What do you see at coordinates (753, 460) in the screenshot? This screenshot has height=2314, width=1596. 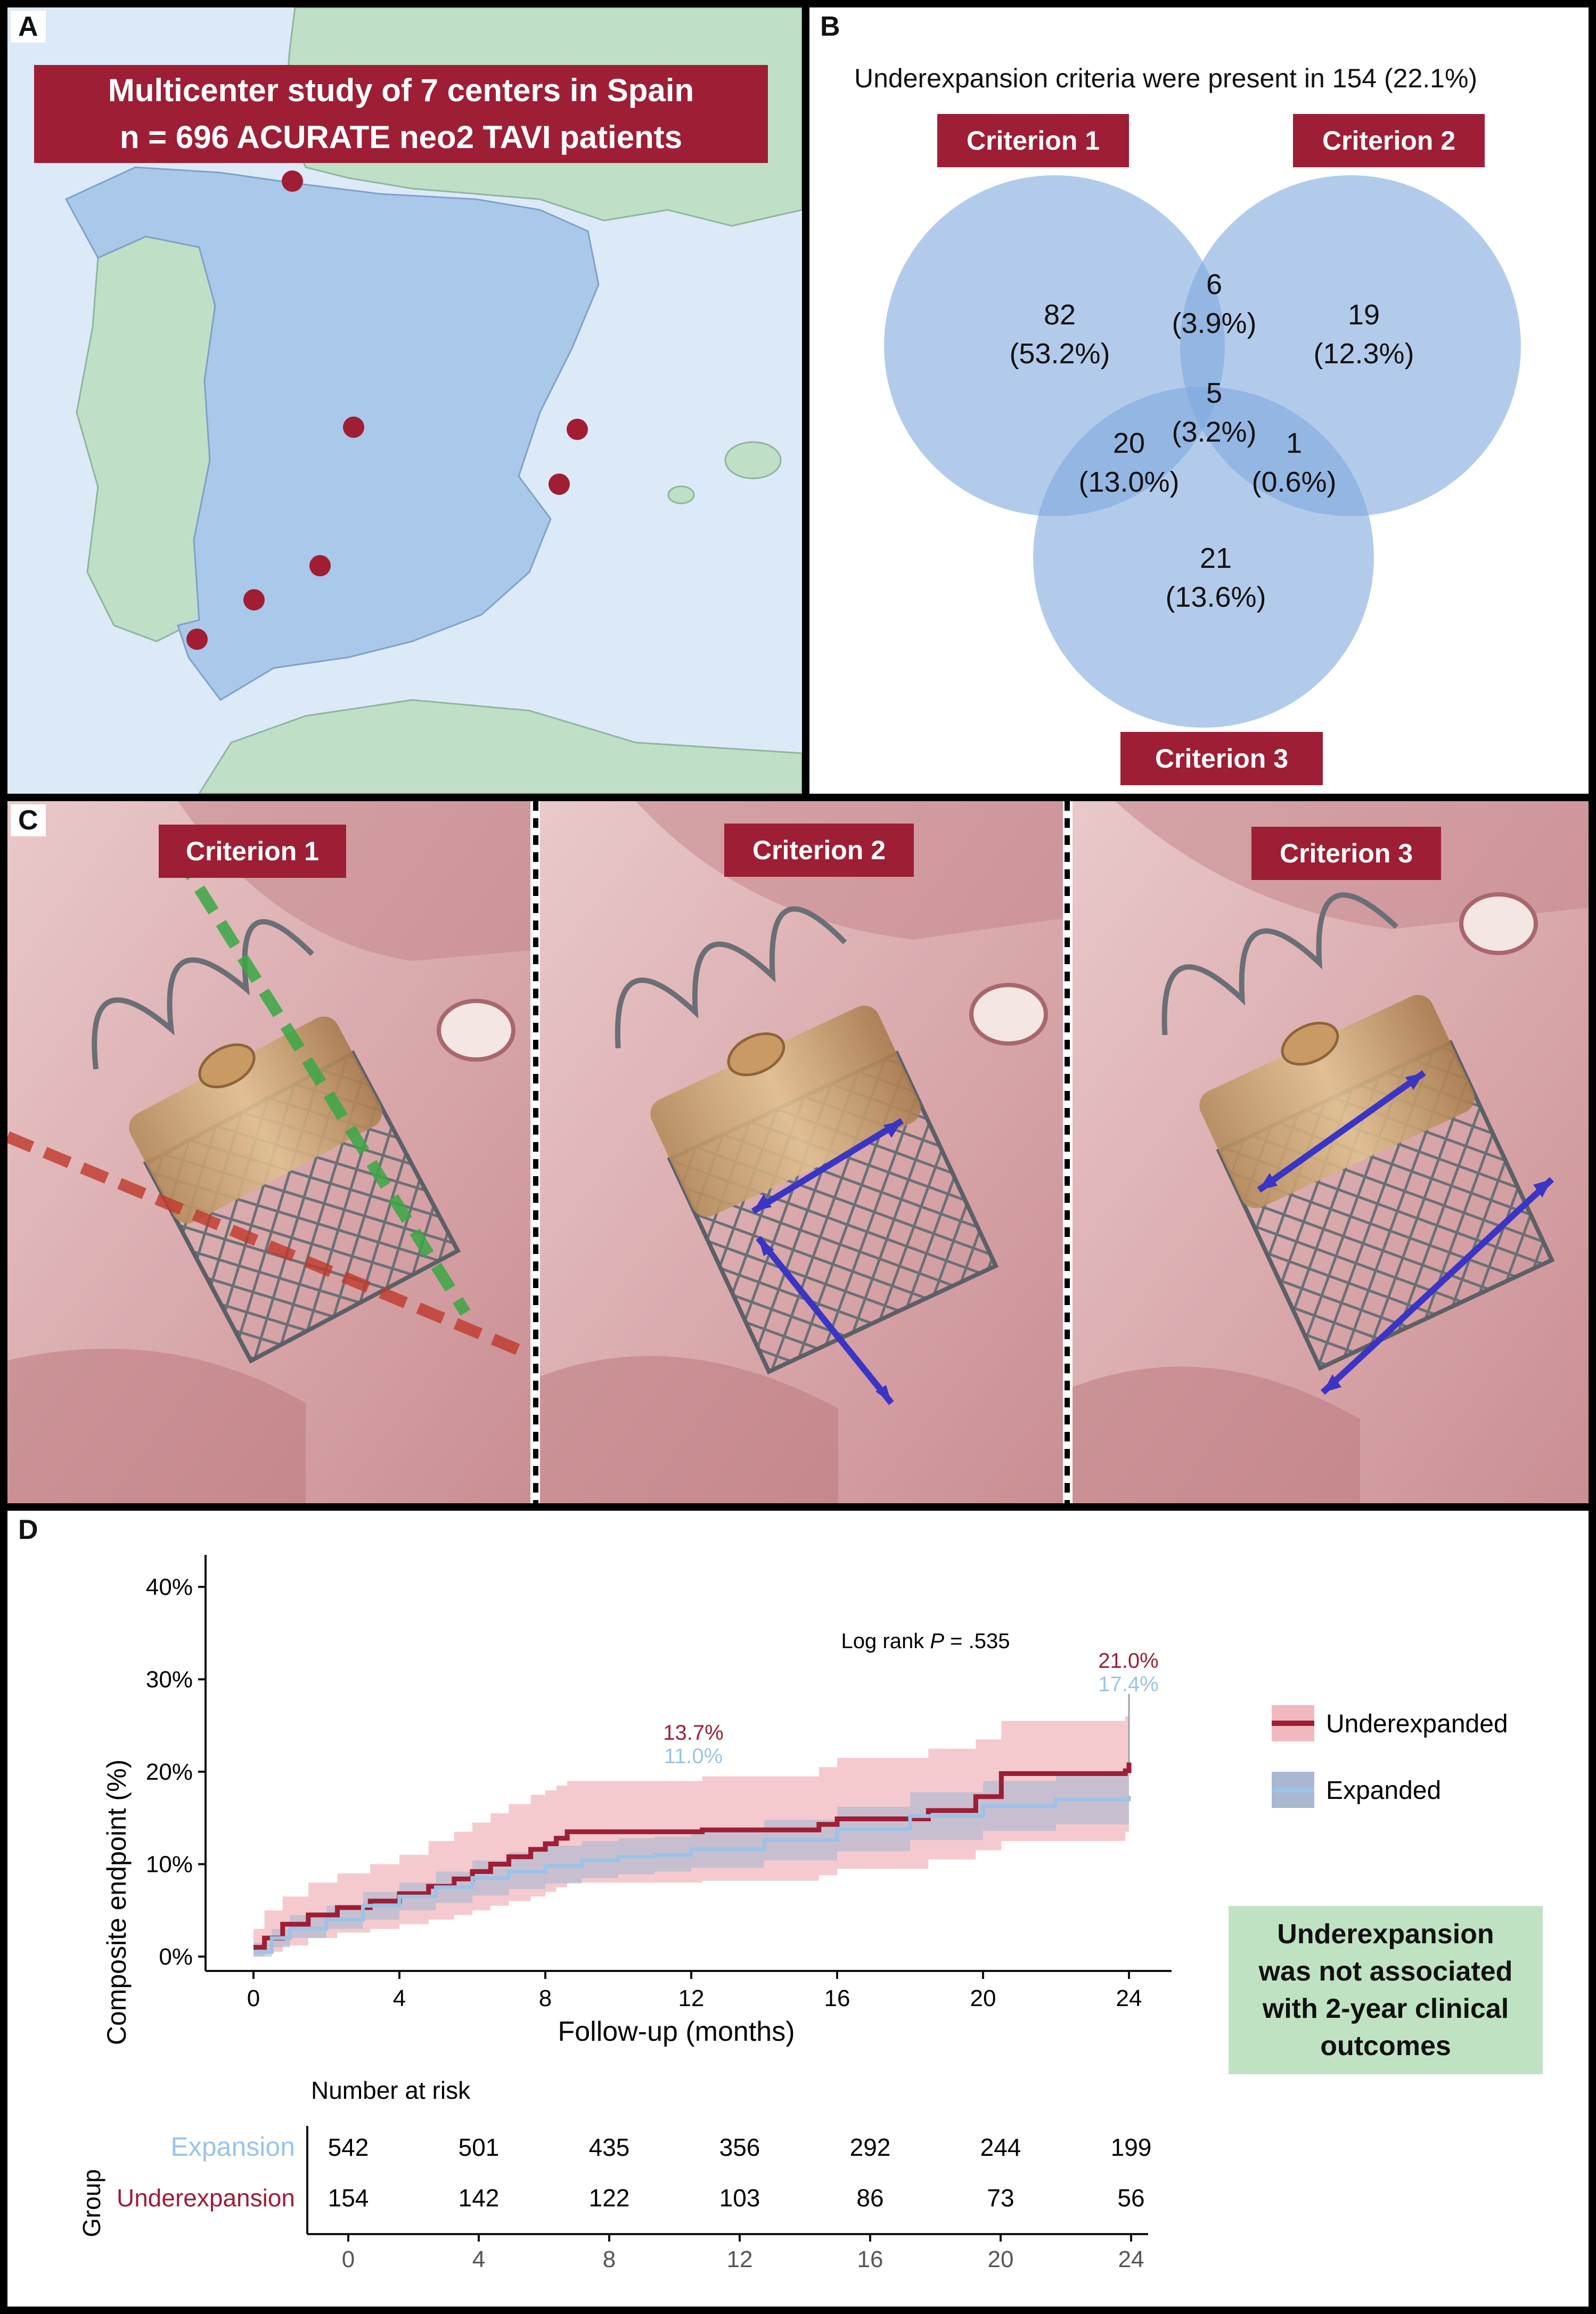 I see `balearic-island` at bounding box center [753, 460].